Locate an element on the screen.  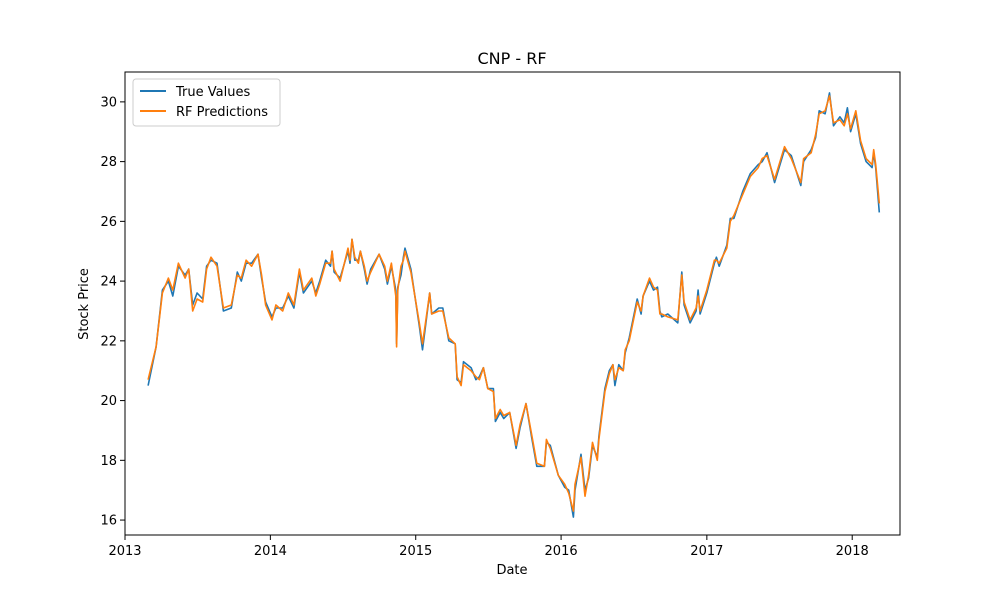
y-tick-label: 22 is located at coordinates (108, 341).